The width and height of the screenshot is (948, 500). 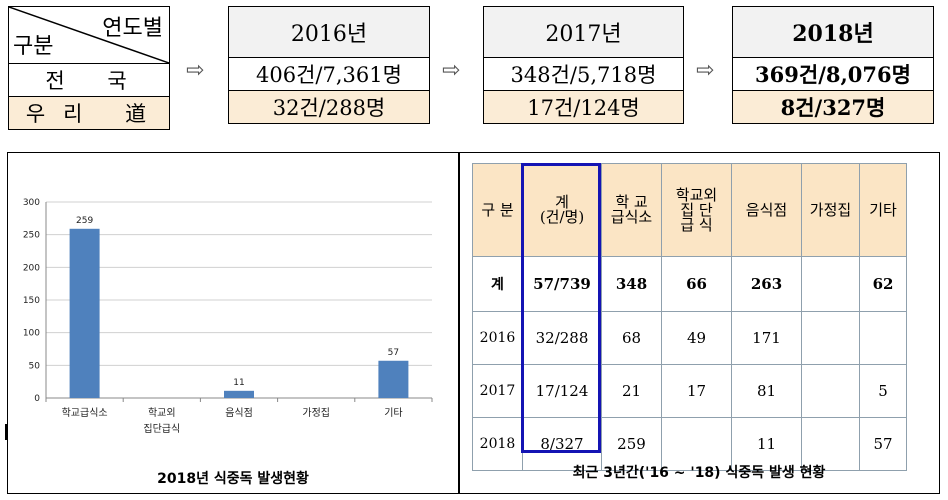 I want to click on summary-year-2016: 2016년 406건/7,361명 32건/288명, so click(x=329, y=65).